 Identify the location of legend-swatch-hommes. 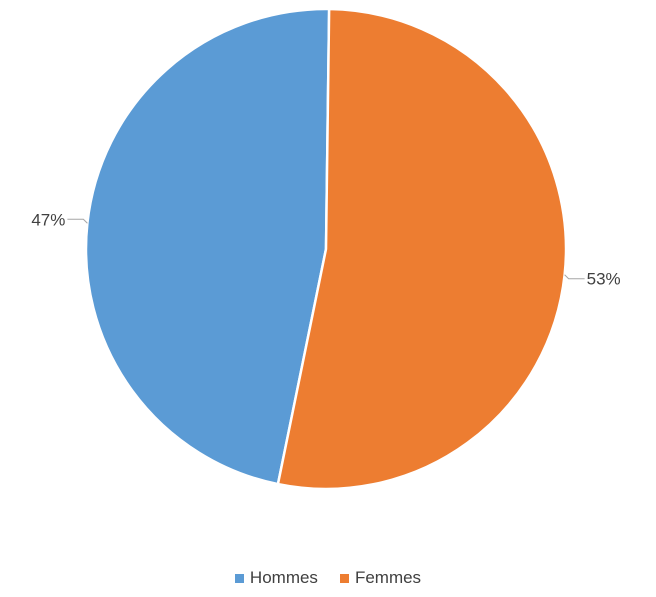
(239, 578).